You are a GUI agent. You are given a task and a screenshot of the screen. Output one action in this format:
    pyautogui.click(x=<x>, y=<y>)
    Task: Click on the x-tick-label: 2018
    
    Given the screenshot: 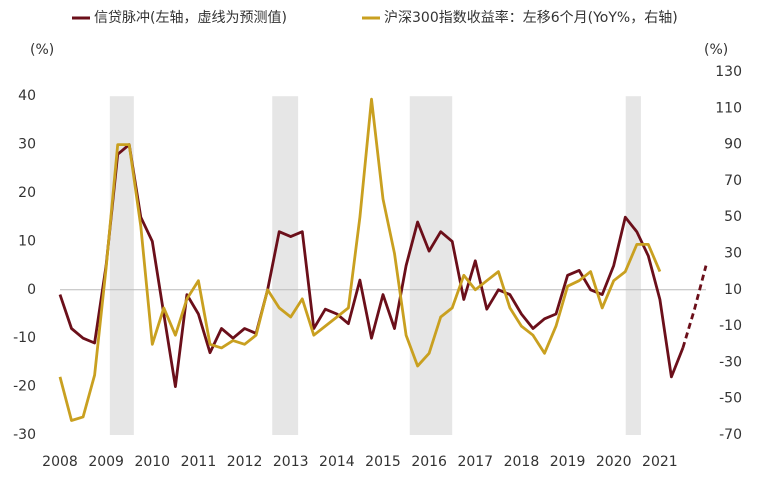 What is the action you would take?
    pyautogui.click(x=522, y=462)
    